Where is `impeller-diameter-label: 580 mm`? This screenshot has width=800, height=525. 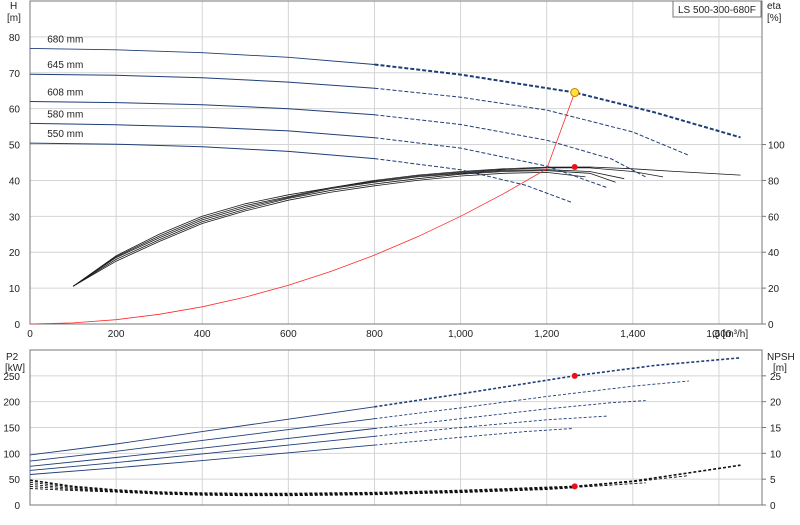
impeller-diameter-label: 580 mm is located at coordinates (65, 114).